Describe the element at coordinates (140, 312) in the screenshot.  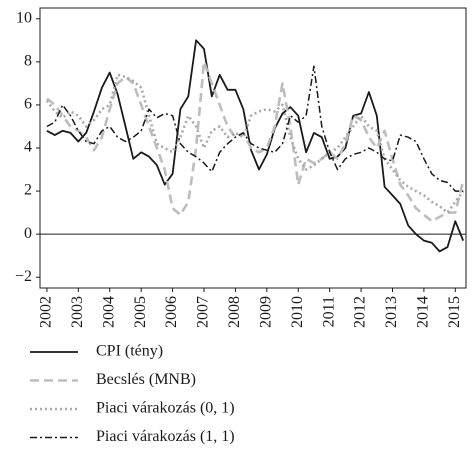
I see `x-tick-label: 2005` at that location.